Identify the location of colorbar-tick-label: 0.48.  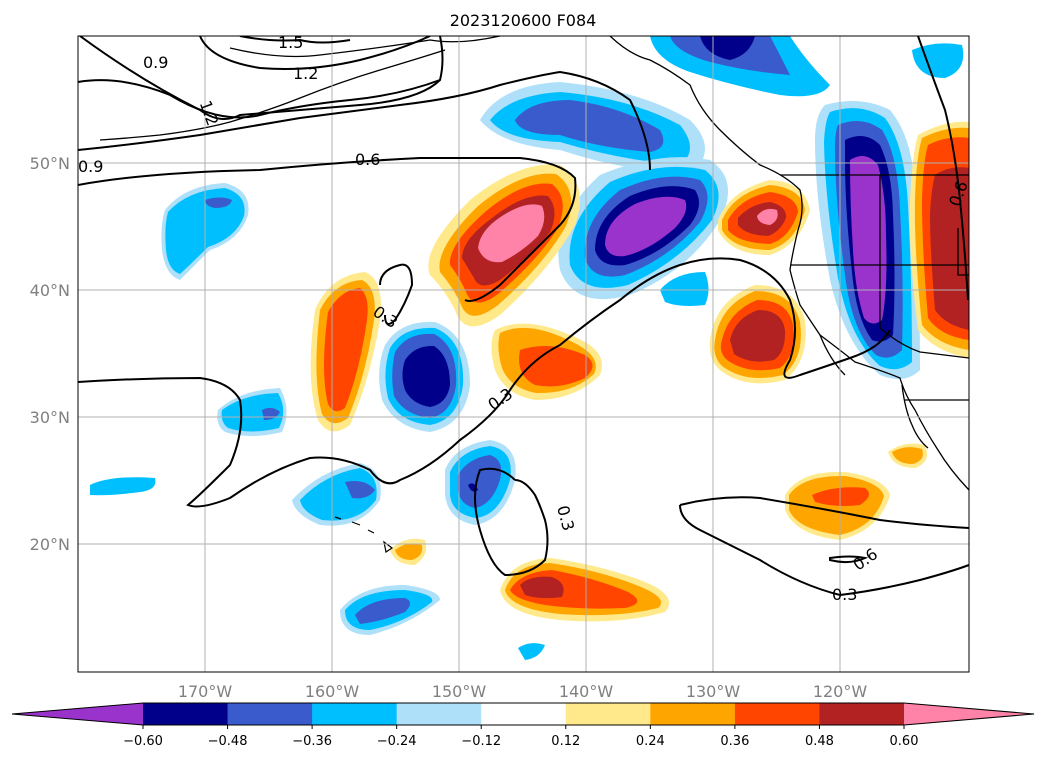
(819, 741).